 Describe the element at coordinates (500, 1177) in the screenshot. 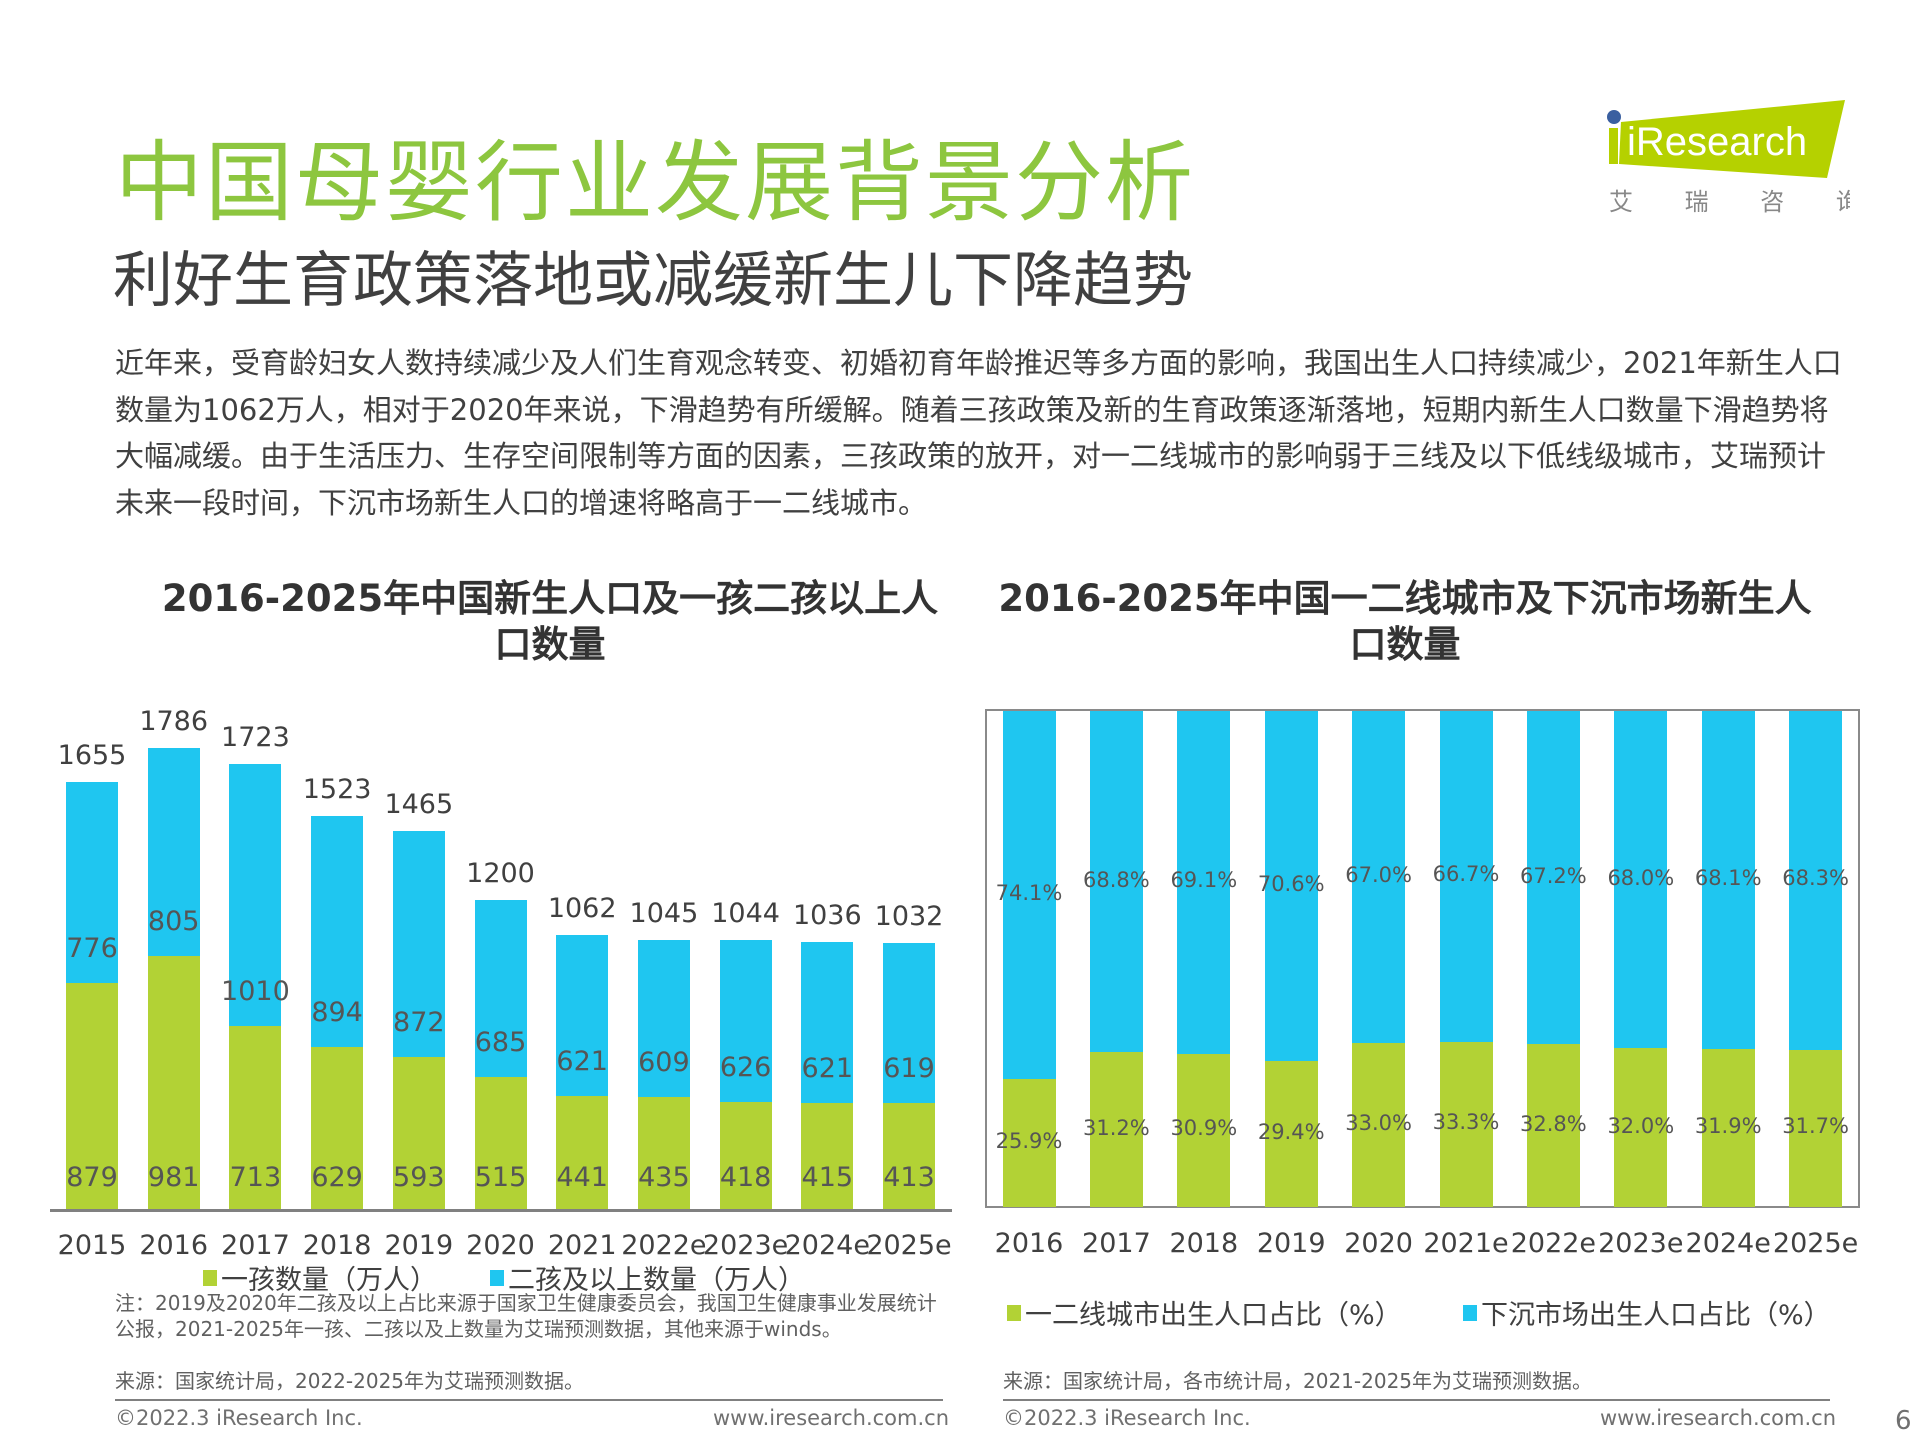

I see `data-label-first-child: 515` at that location.